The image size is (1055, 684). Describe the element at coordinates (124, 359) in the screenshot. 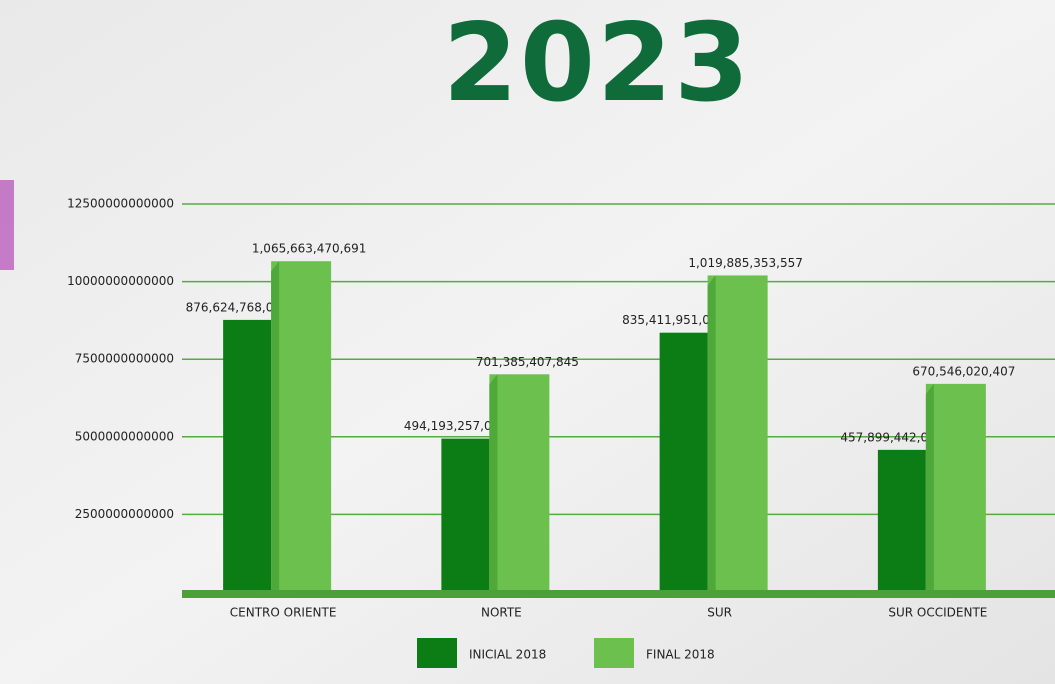

I see `y-tick-label: 7500000000000` at that location.